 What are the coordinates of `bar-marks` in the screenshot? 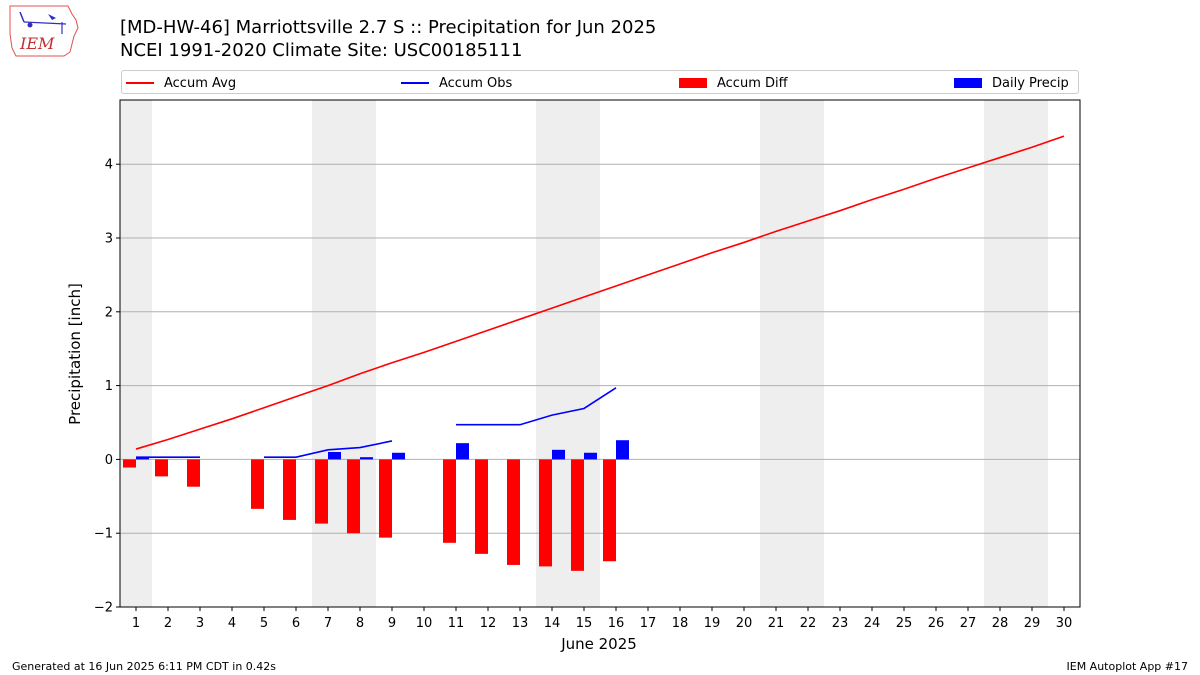 It's located at (376, 505).